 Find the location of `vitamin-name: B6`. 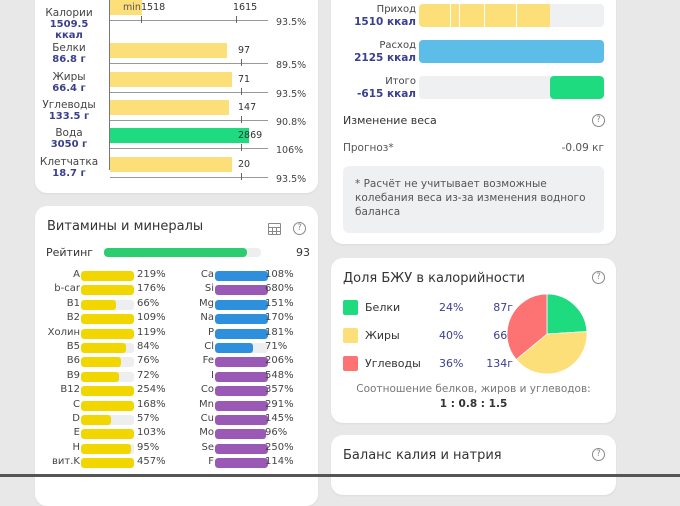

vitamin-name: B6 is located at coordinates (73, 361).